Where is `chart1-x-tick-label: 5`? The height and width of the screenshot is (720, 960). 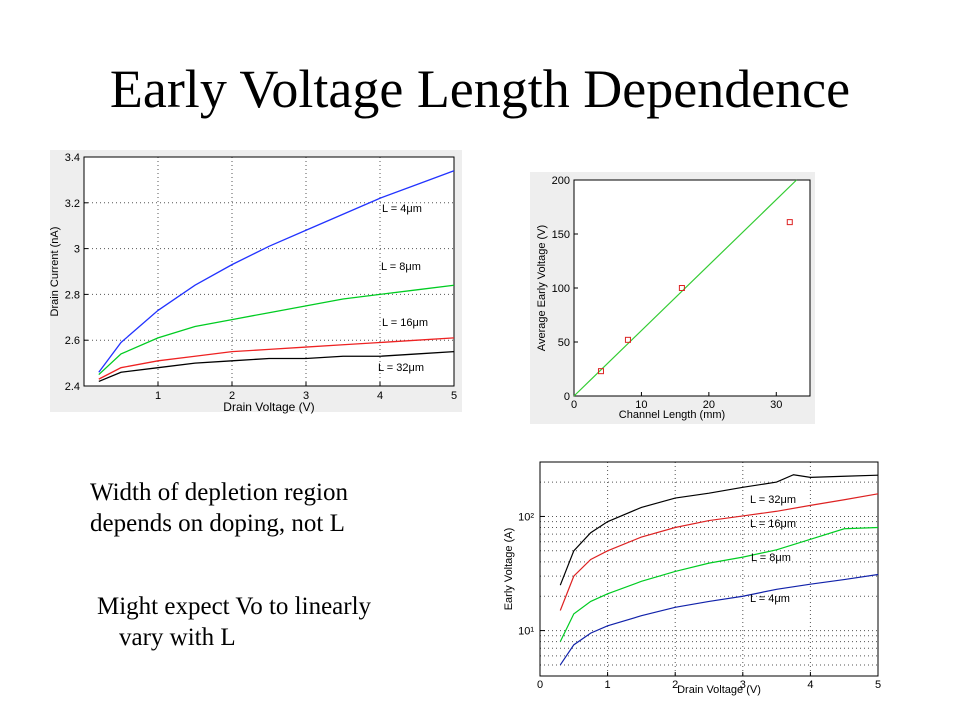 chart1-x-tick-label: 5 is located at coordinates (454, 396).